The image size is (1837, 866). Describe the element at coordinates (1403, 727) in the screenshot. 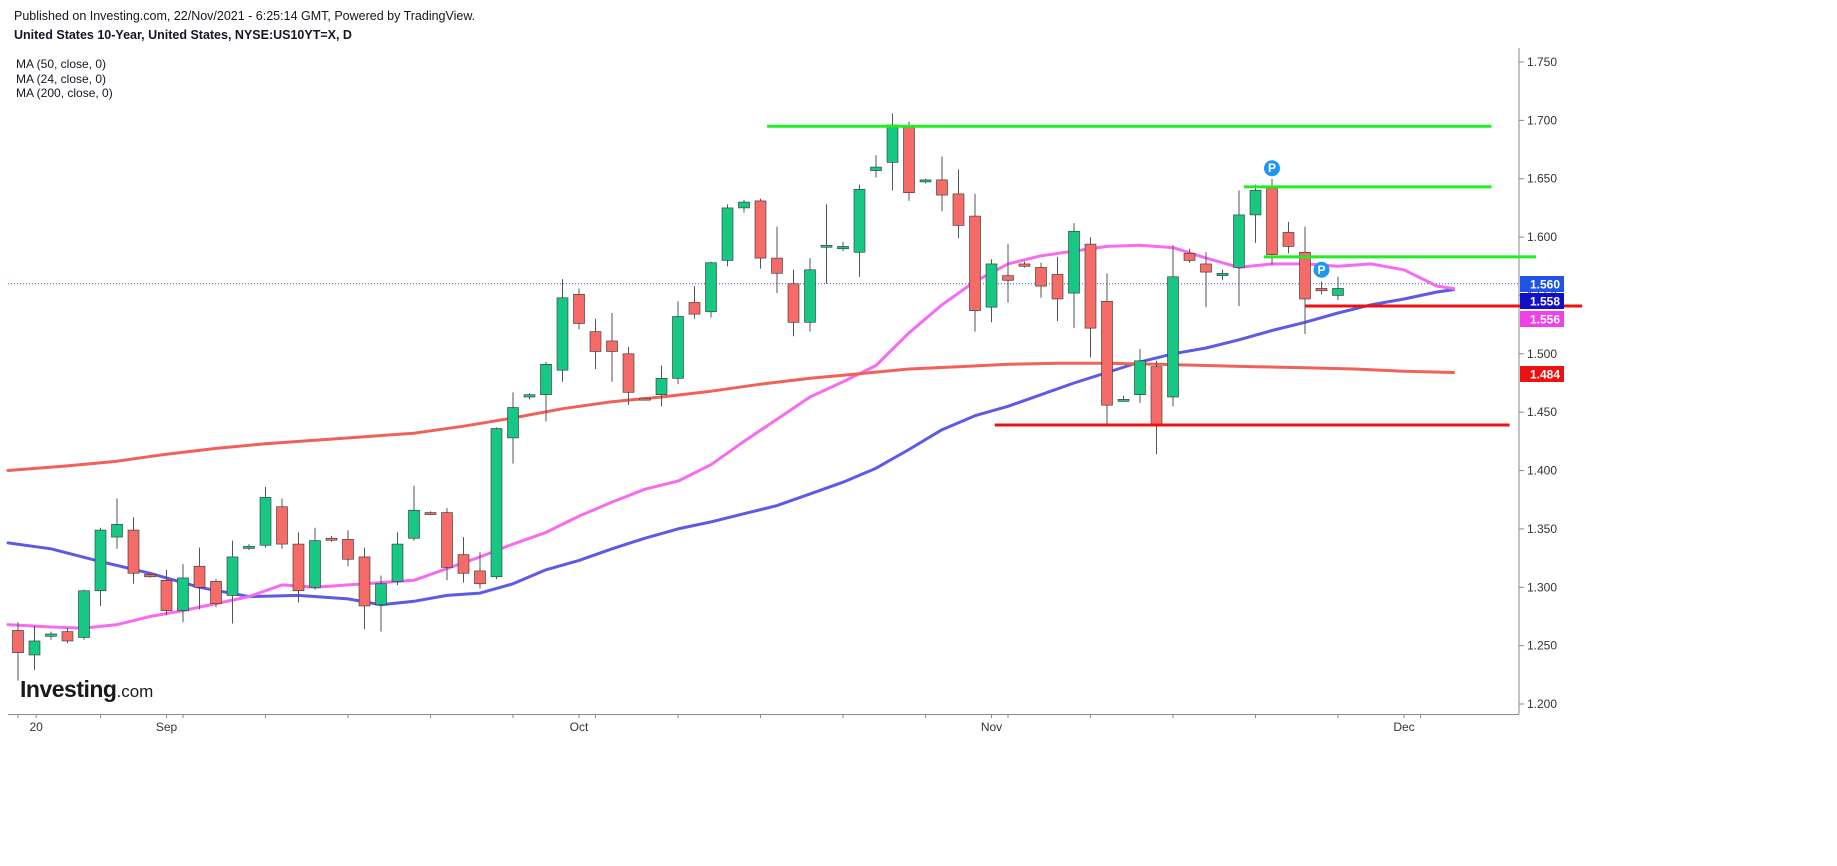

I see `x-tick-label: Dec` at that location.